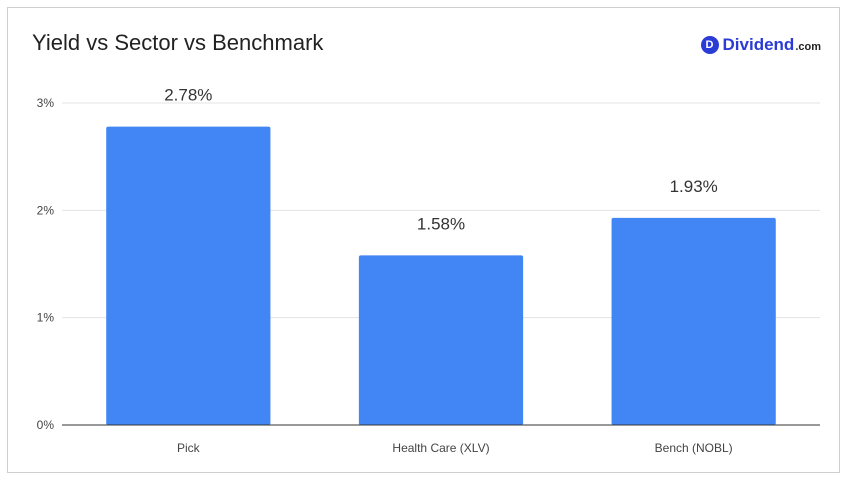 The height and width of the screenshot is (483, 851). Describe the element at coordinates (46, 318) in the screenshot. I see `y-tick-label: 1%` at that location.